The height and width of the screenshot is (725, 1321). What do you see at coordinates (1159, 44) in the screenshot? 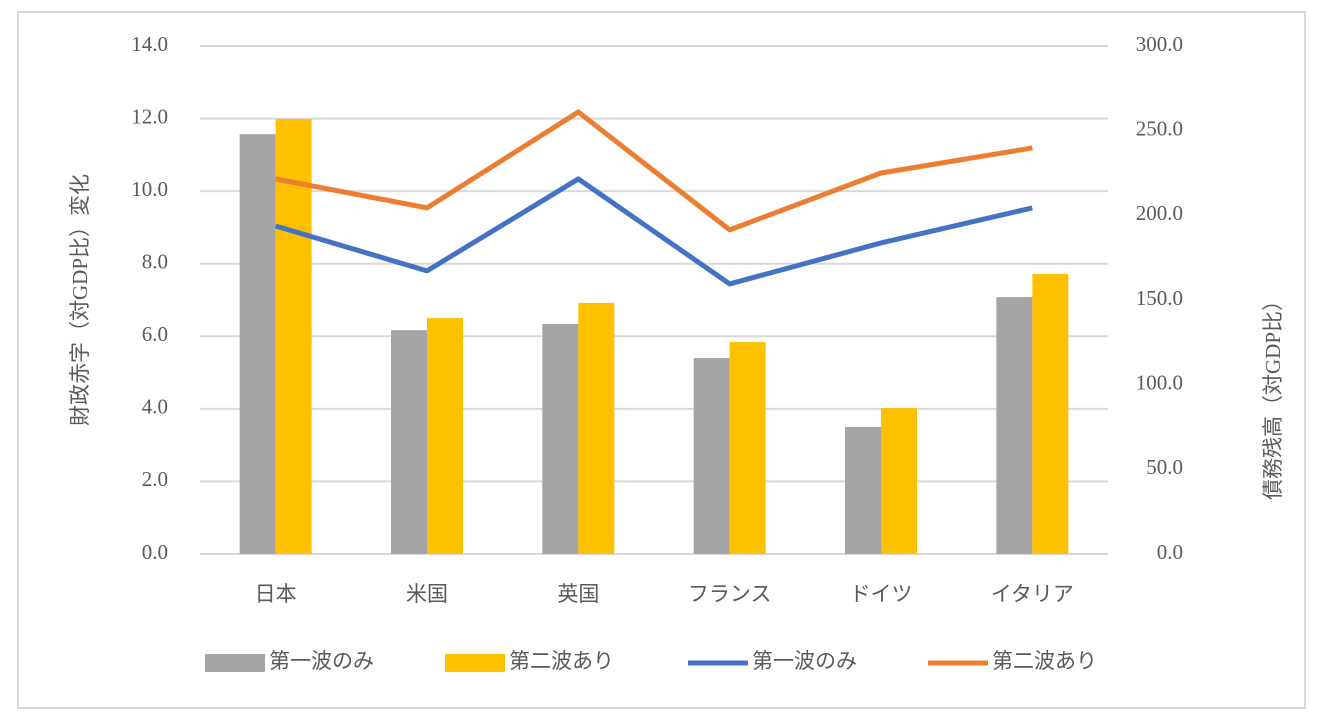
I see `y2-tick-label: 300.0` at bounding box center [1159, 44].